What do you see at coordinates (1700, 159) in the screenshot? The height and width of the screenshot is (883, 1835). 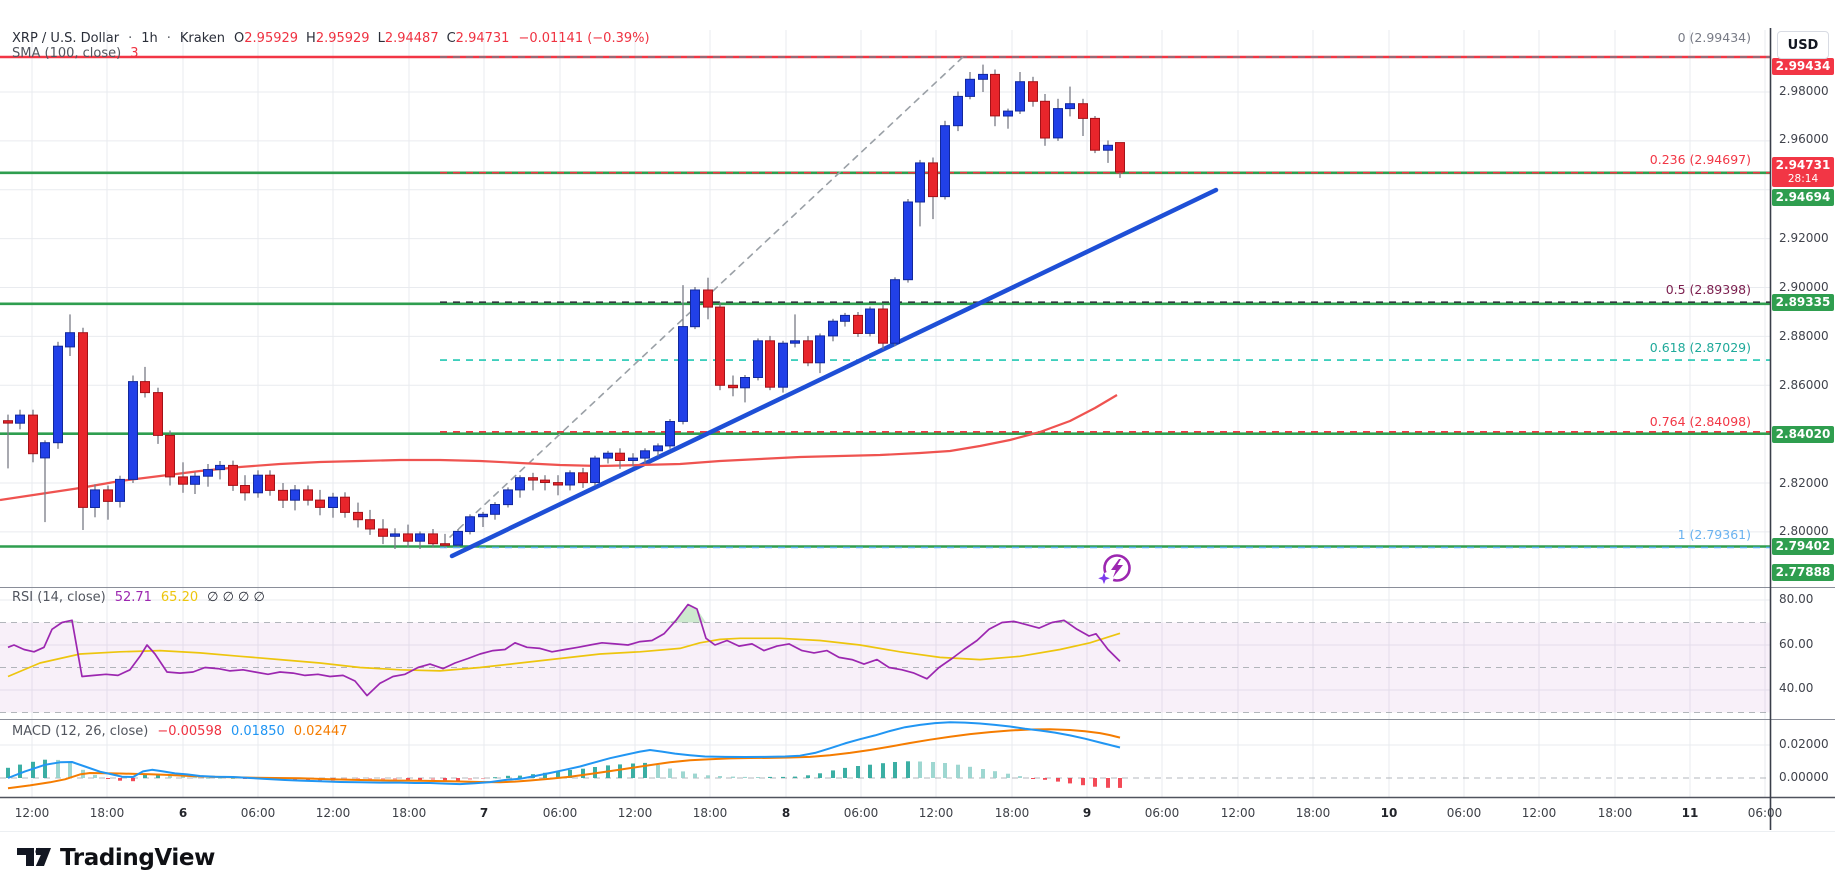 I see `fib-level-label: 0.236 (2.94697)` at bounding box center [1700, 159].